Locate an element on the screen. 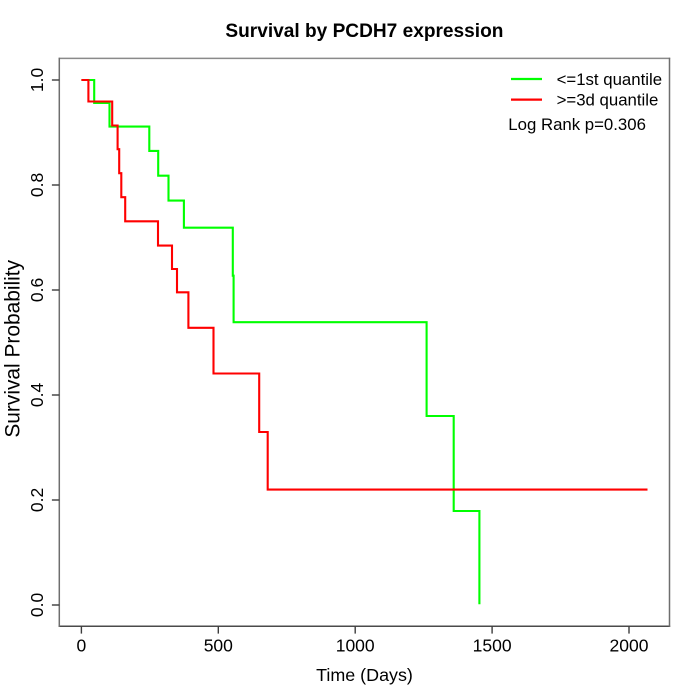 This screenshot has width=700, height=700. svg-text: 0.6 is located at coordinates (37, 290).